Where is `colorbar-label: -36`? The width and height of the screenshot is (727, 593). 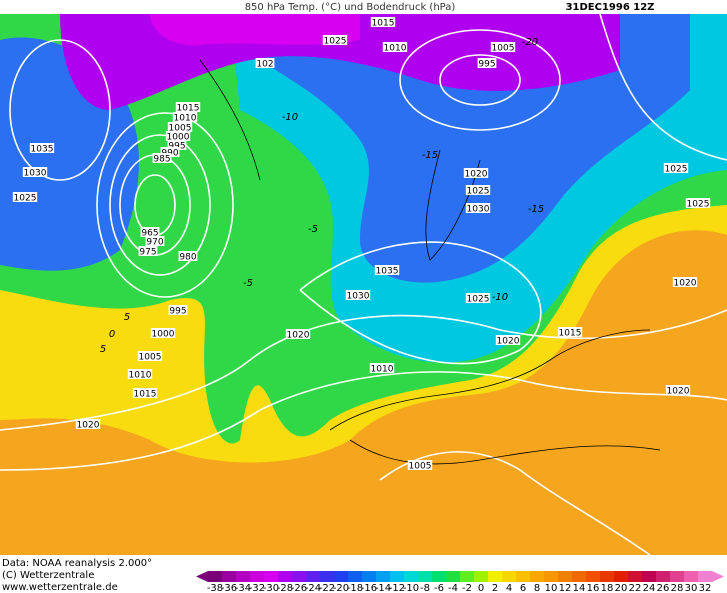
colorbar-label: -36 is located at coordinates (229, 588).